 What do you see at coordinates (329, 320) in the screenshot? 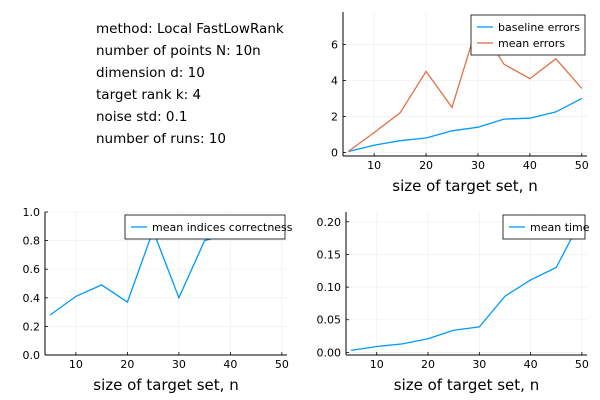
I see `y-tick-label: 0.05` at bounding box center [329, 320].